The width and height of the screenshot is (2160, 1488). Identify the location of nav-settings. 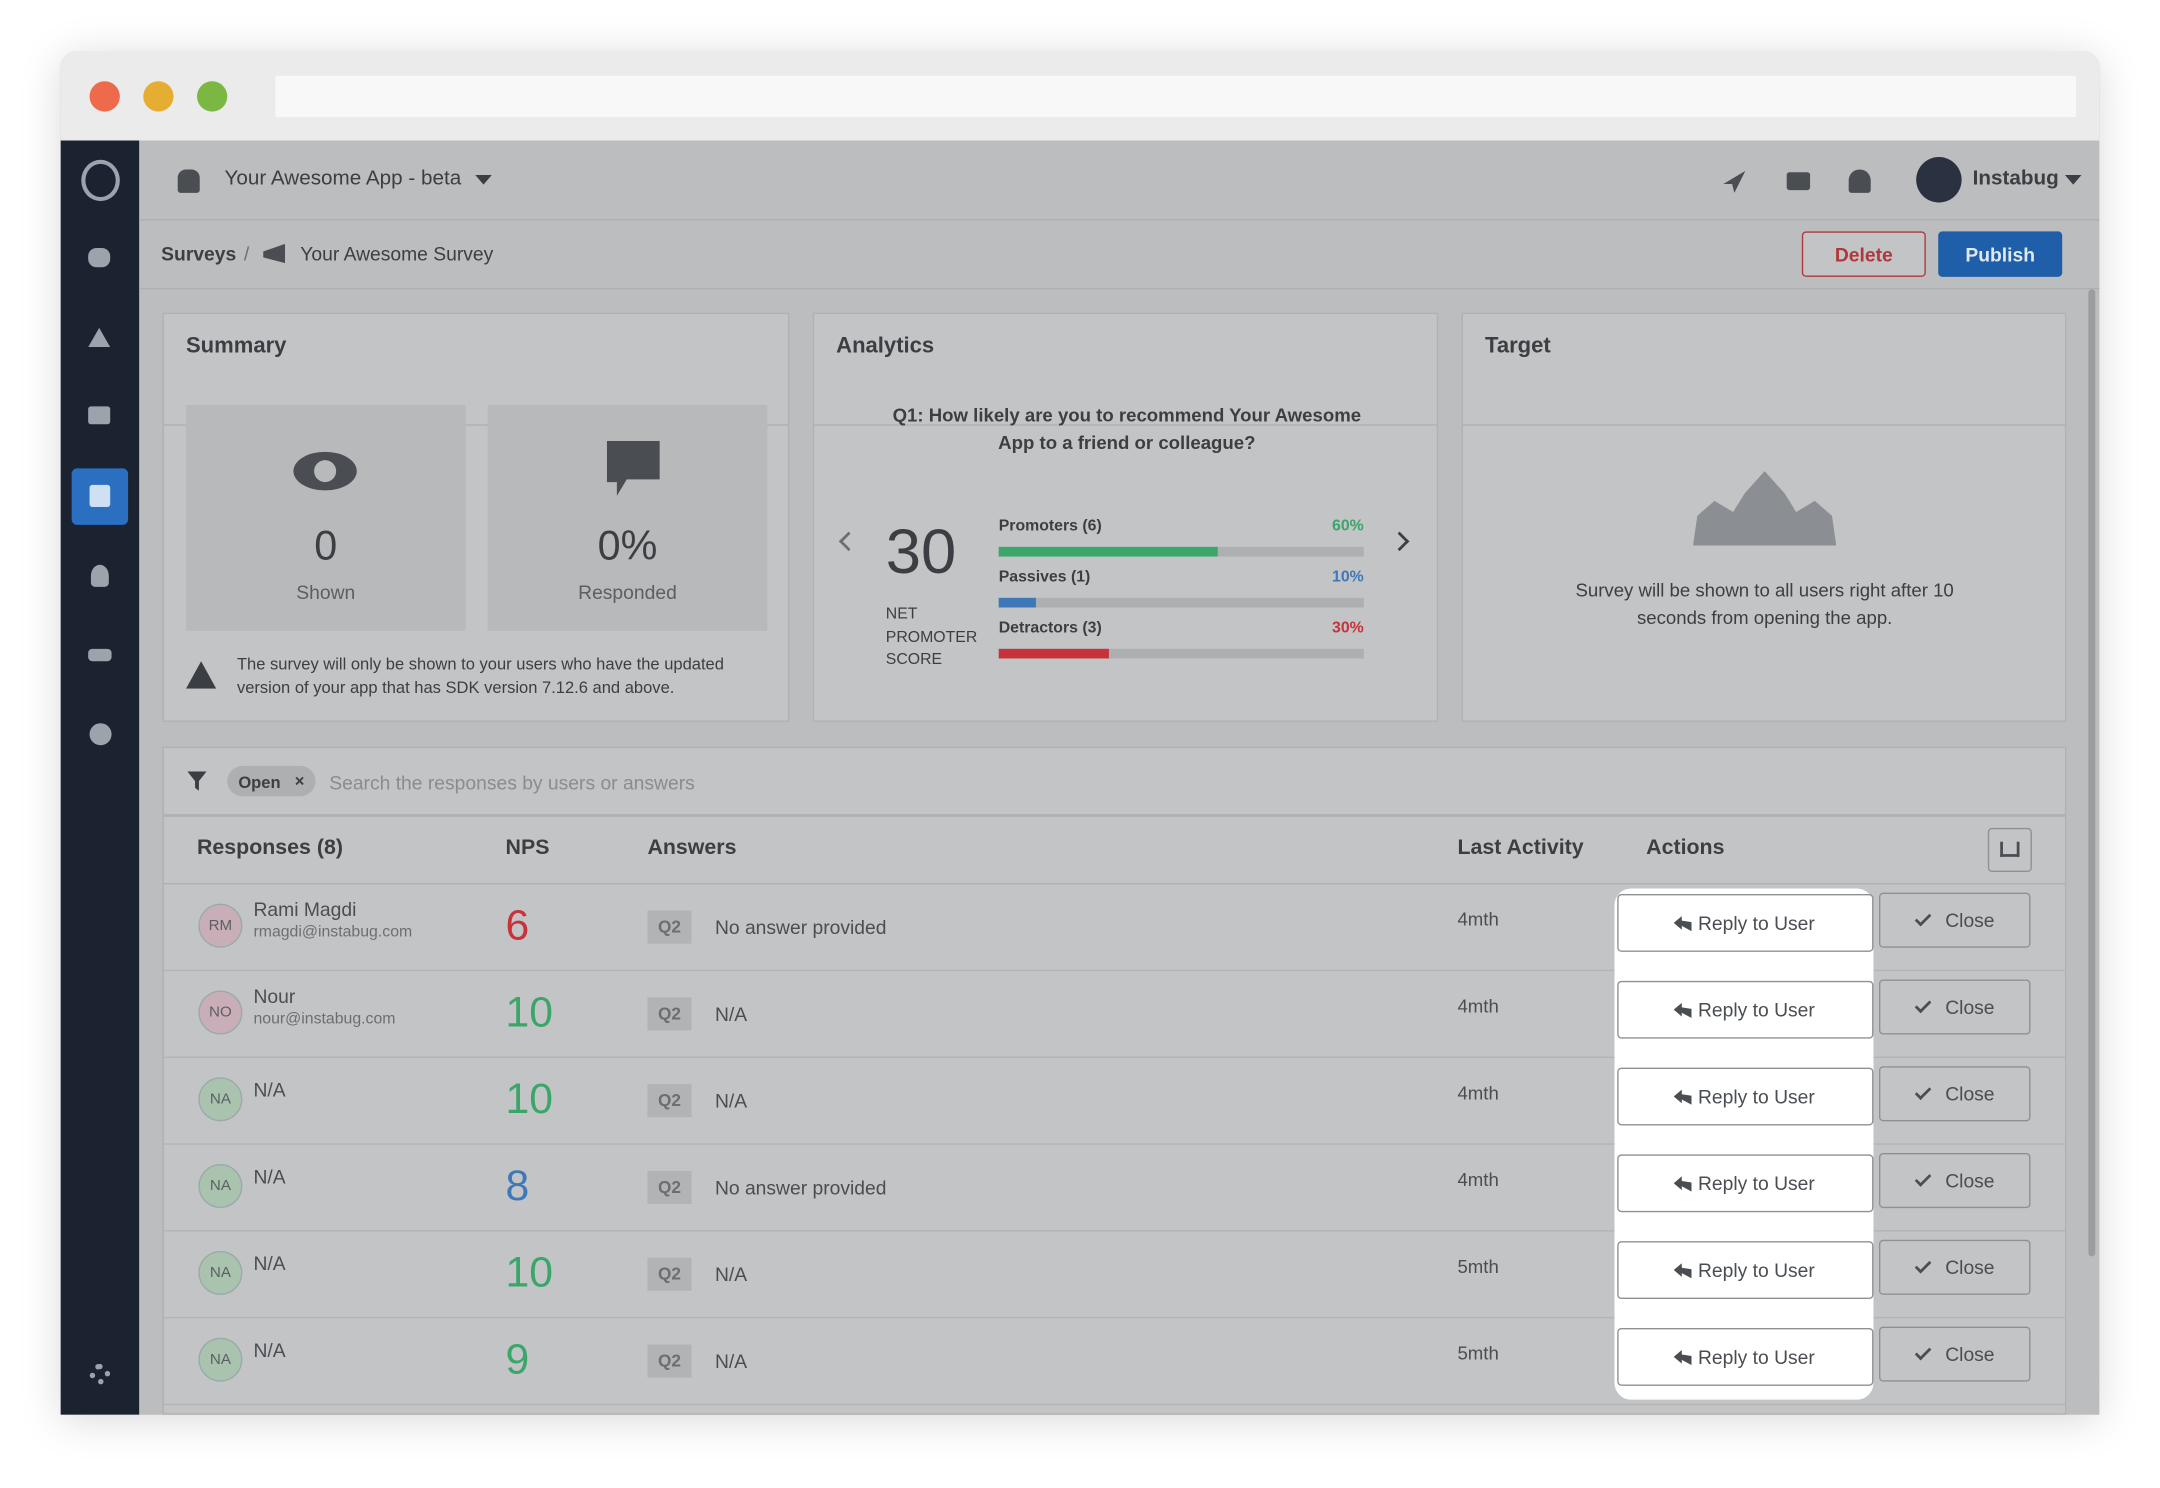
(100, 1374).